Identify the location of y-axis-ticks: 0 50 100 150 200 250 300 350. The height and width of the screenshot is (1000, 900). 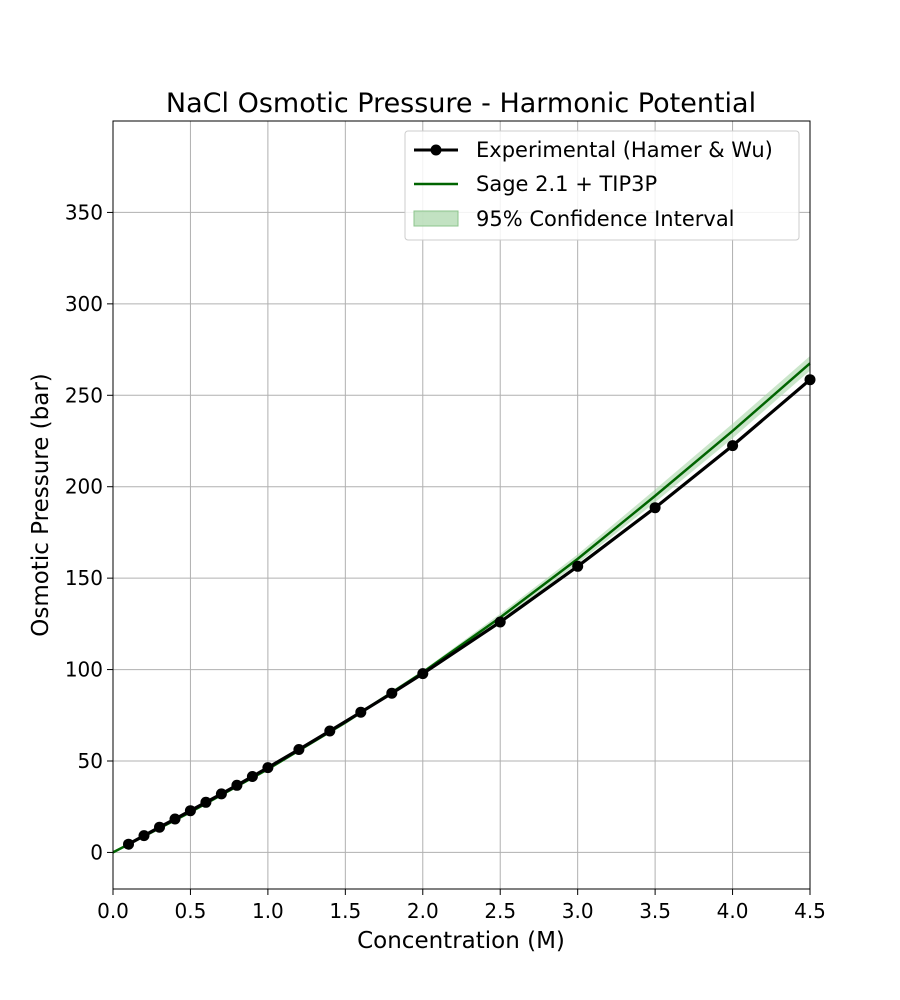
(89, 532).